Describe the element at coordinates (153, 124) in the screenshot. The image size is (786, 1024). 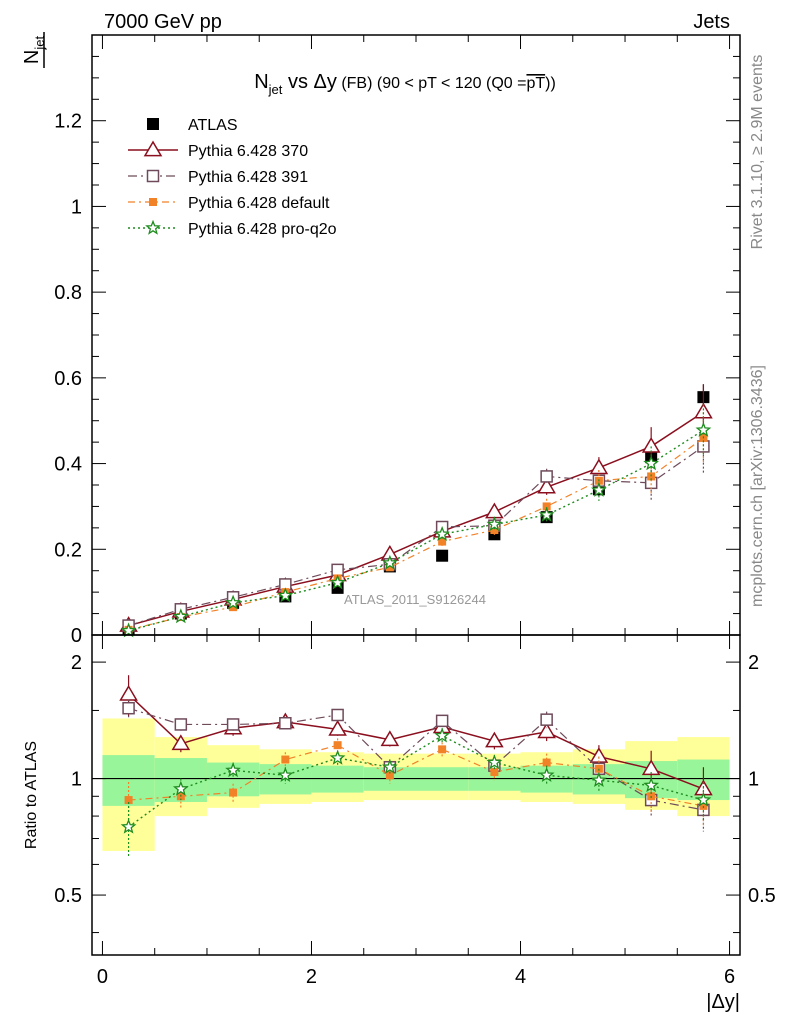
I see `legend-marker-ATLAS` at that location.